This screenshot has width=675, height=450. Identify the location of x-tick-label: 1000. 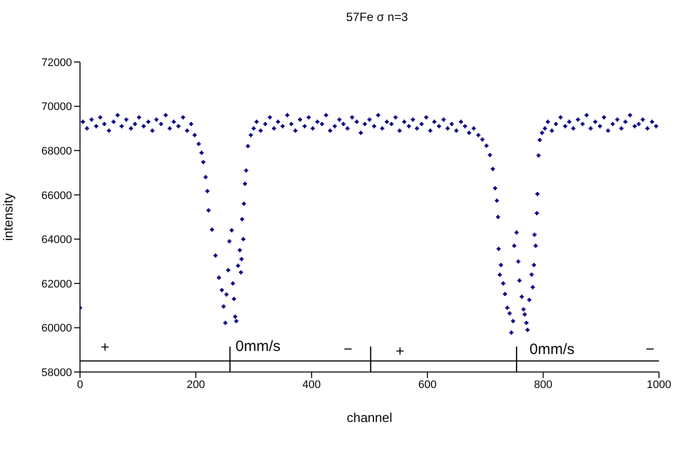
(659, 384).